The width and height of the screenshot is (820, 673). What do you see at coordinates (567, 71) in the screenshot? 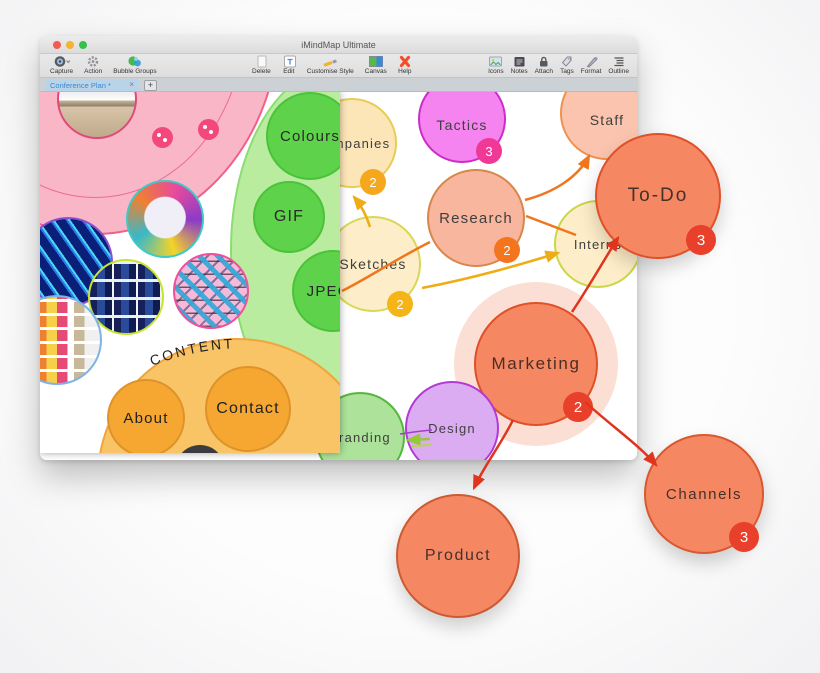
I see `toolbar-label: Tags` at bounding box center [567, 71].